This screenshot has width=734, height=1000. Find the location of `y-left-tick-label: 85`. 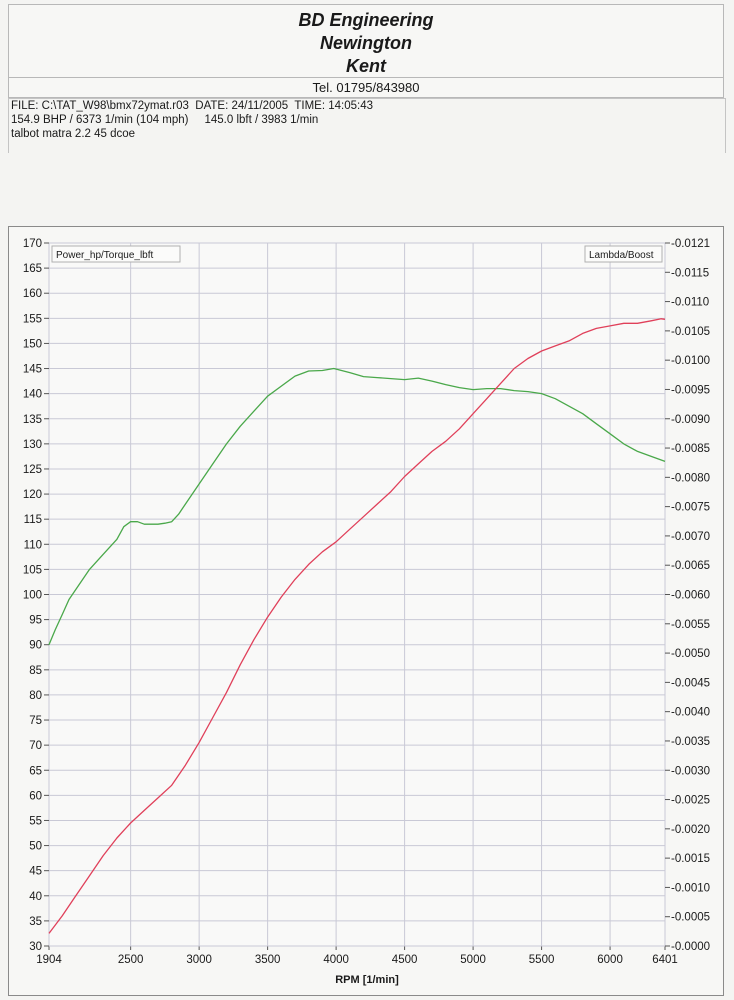

y-left-tick-label: 85 is located at coordinates (35, 671).